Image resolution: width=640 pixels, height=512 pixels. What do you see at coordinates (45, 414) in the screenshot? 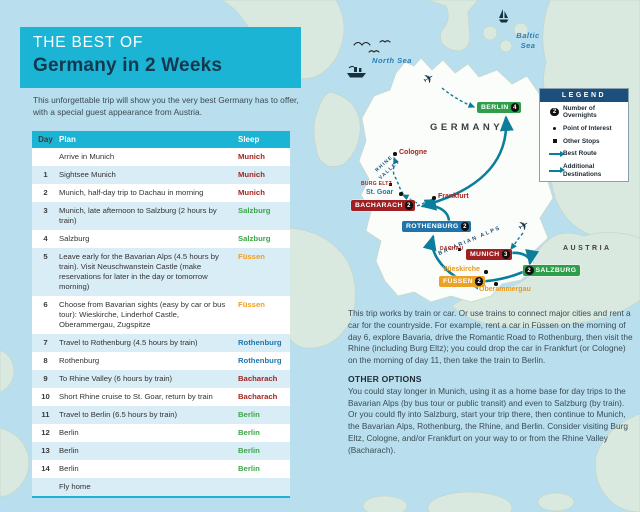
I see `day-cell: 11` at bounding box center [45, 414].